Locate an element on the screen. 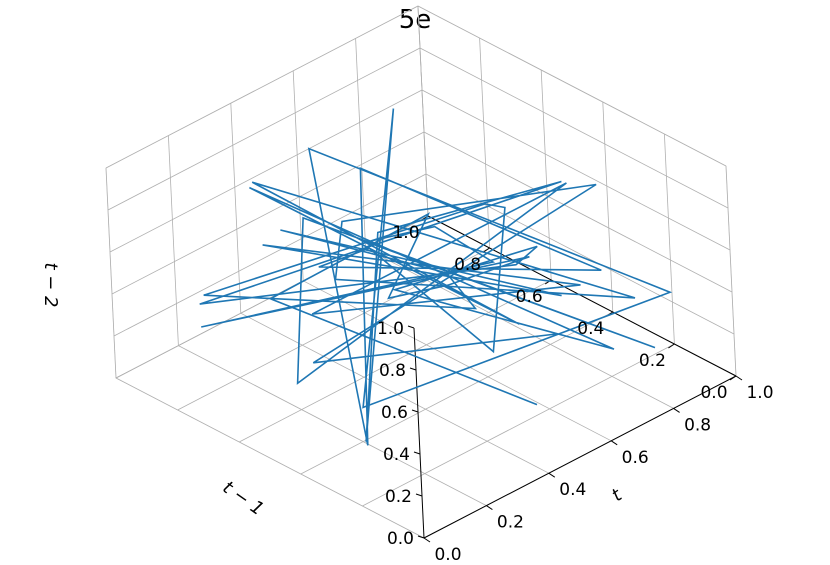 The height and width of the screenshot is (565, 830). y-tick-label-0: 0.0 is located at coordinates (713, 393).